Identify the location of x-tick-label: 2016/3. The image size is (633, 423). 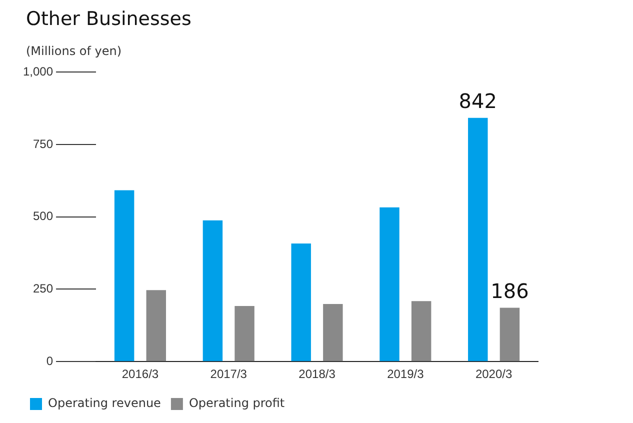
(140, 374).